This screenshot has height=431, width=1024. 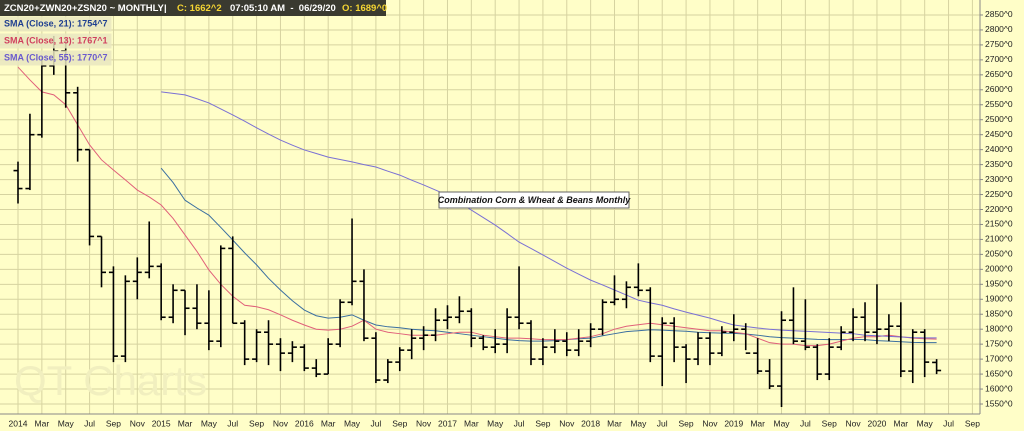 I want to click on y-tick-label: 1950^0, so click(x=999, y=284).